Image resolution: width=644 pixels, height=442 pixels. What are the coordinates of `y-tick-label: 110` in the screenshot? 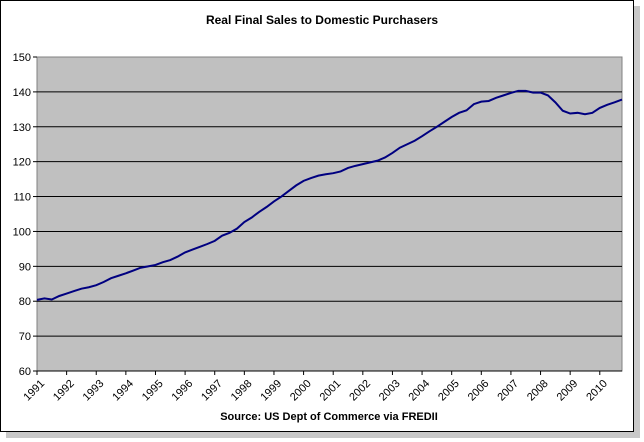 It's located at (22, 198).